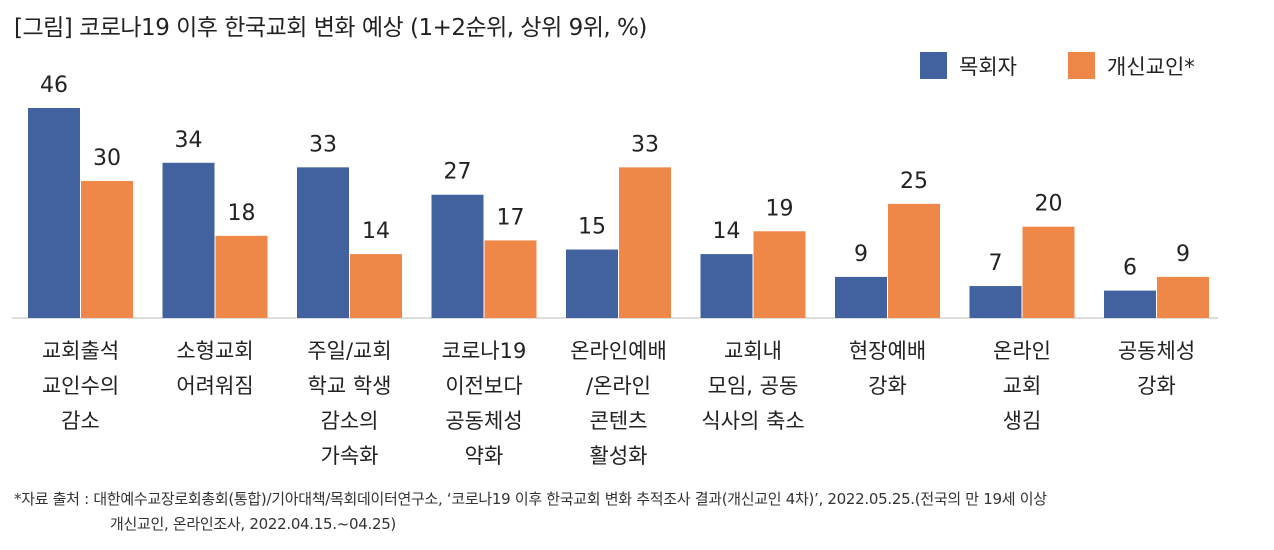  What do you see at coordinates (1049, 204) in the screenshot?
I see `data-label-believer-7: 20` at bounding box center [1049, 204].